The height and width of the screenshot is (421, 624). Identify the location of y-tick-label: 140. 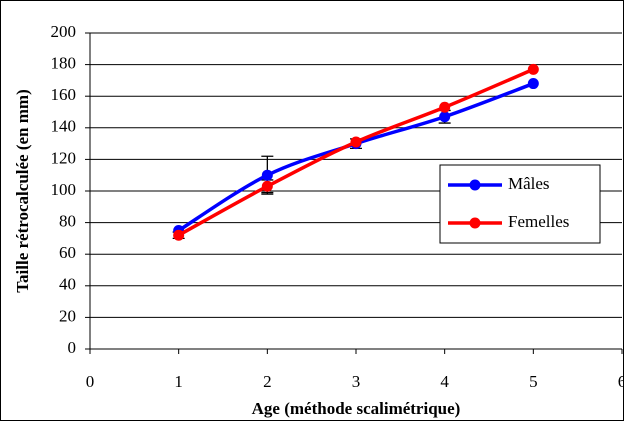
(64, 126).